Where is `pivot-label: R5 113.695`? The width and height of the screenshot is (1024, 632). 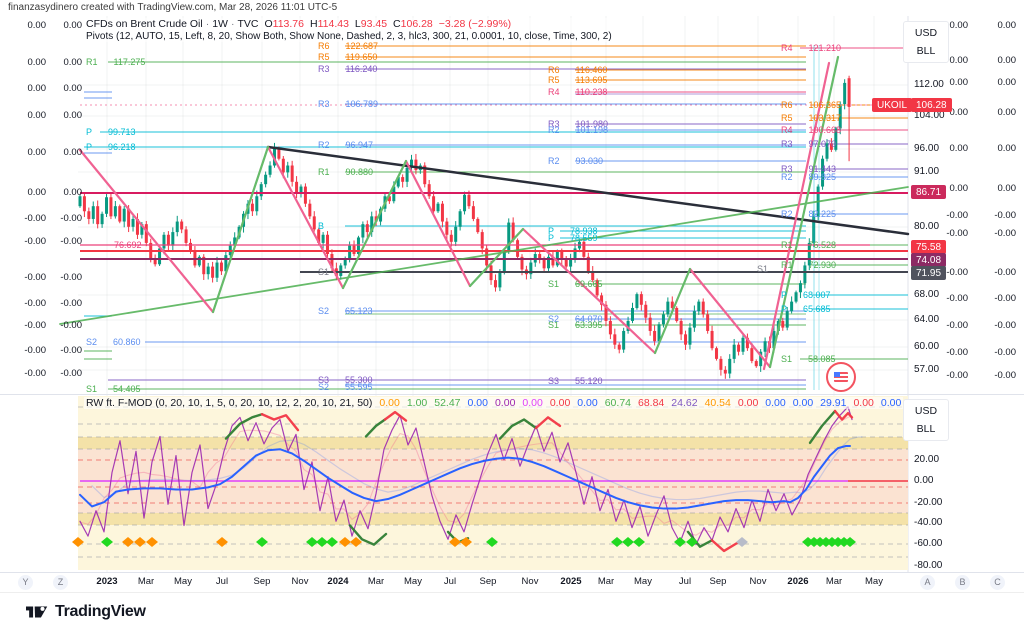
pivot-label: R5 113.695 is located at coordinates (578, 80).